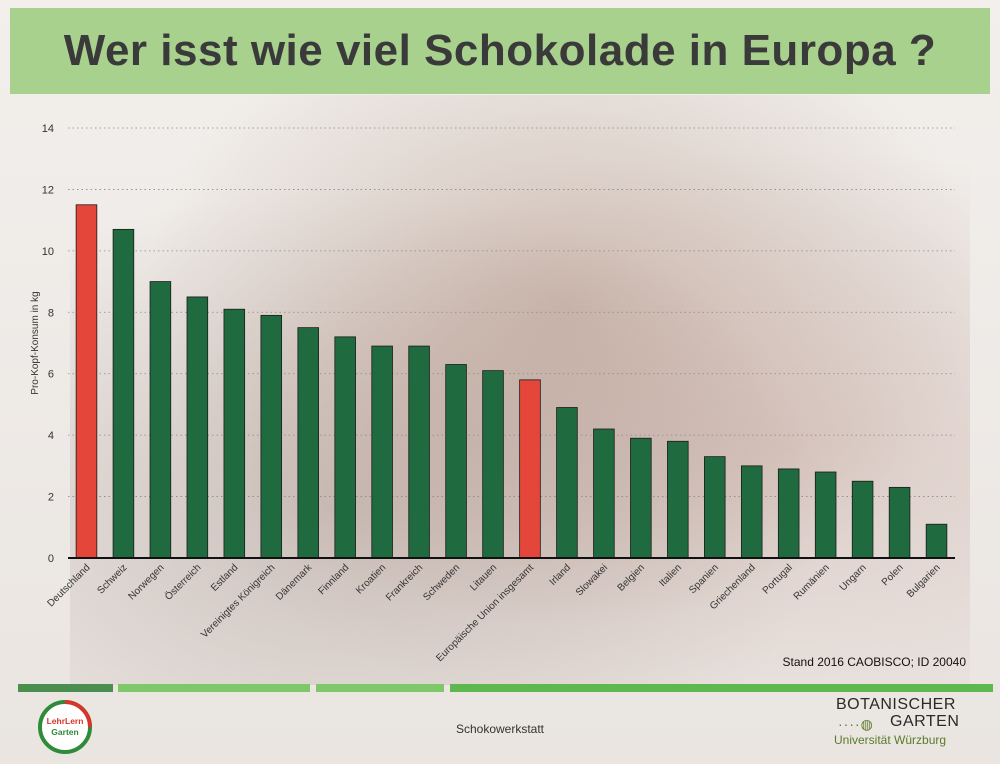 This screenshot has width=1000, height=764. Describe the element at coordinates (51, 498) in the screenshot. I see `y-tick-label: 2` at that location.